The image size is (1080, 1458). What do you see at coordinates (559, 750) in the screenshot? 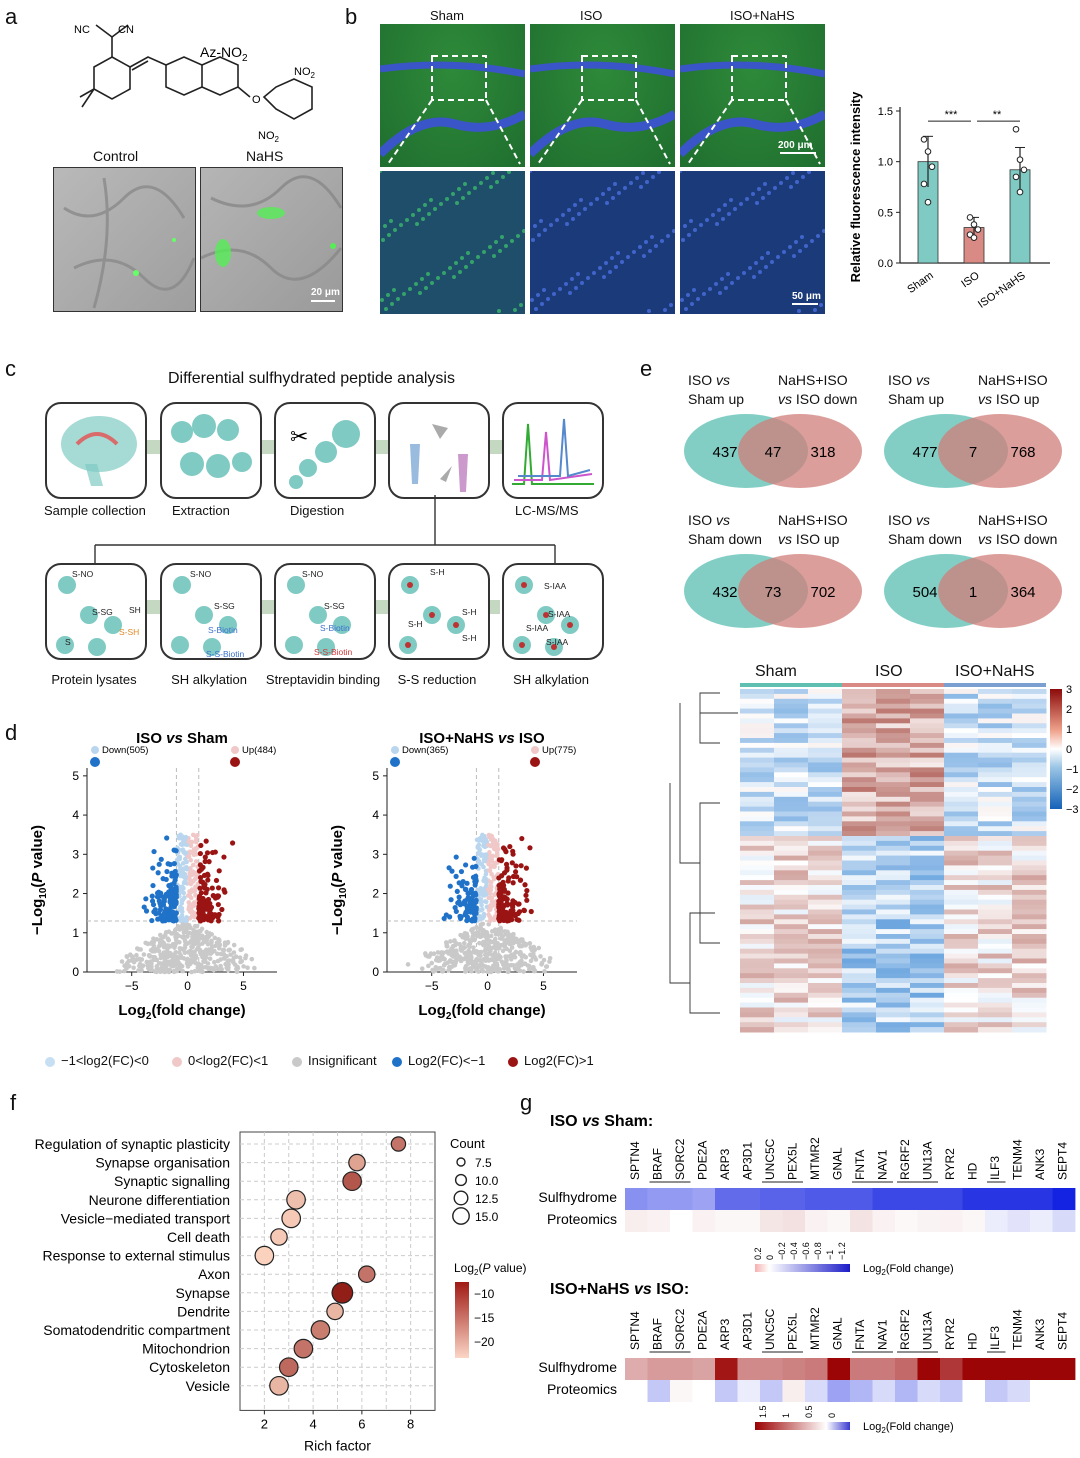
I see `up-count: Up(775)` at bounding box center [559, 750].